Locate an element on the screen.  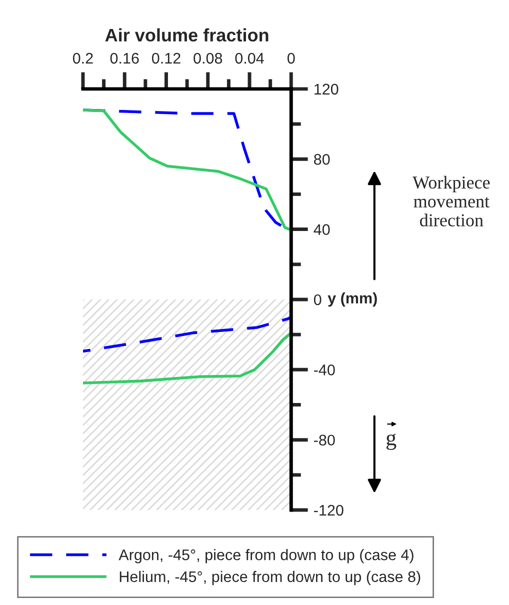
y-tick-label: -120 is located at coordinates (329, 510).